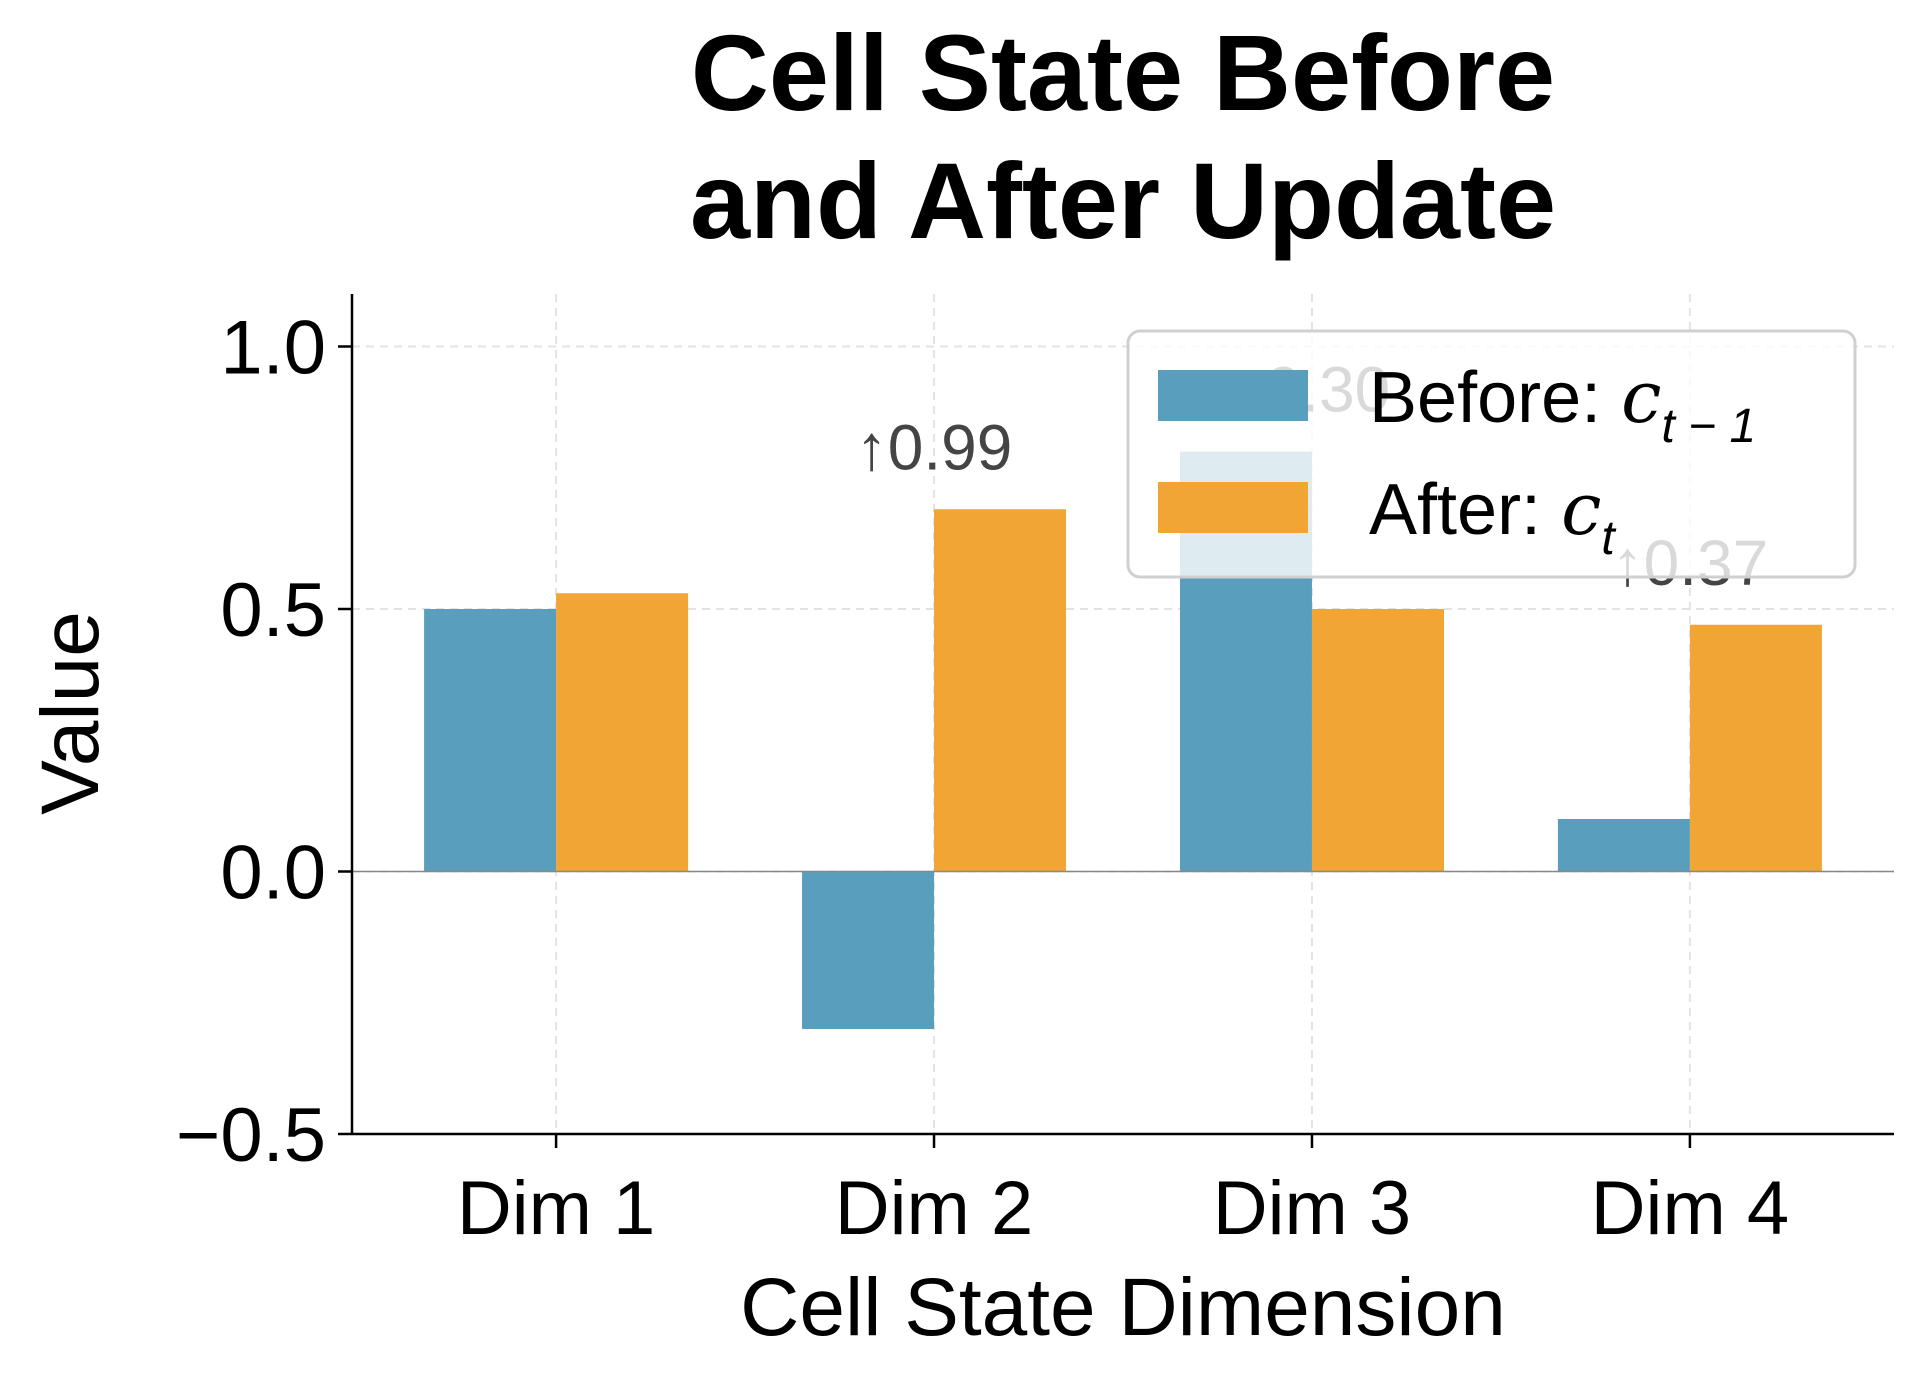 Image resolution: width=1920 pixels, height=1380 pixels. Describe the element at coordinates (1690, 1208) in the screenshot. I see `x-tick-label: Dim 4` at that location.